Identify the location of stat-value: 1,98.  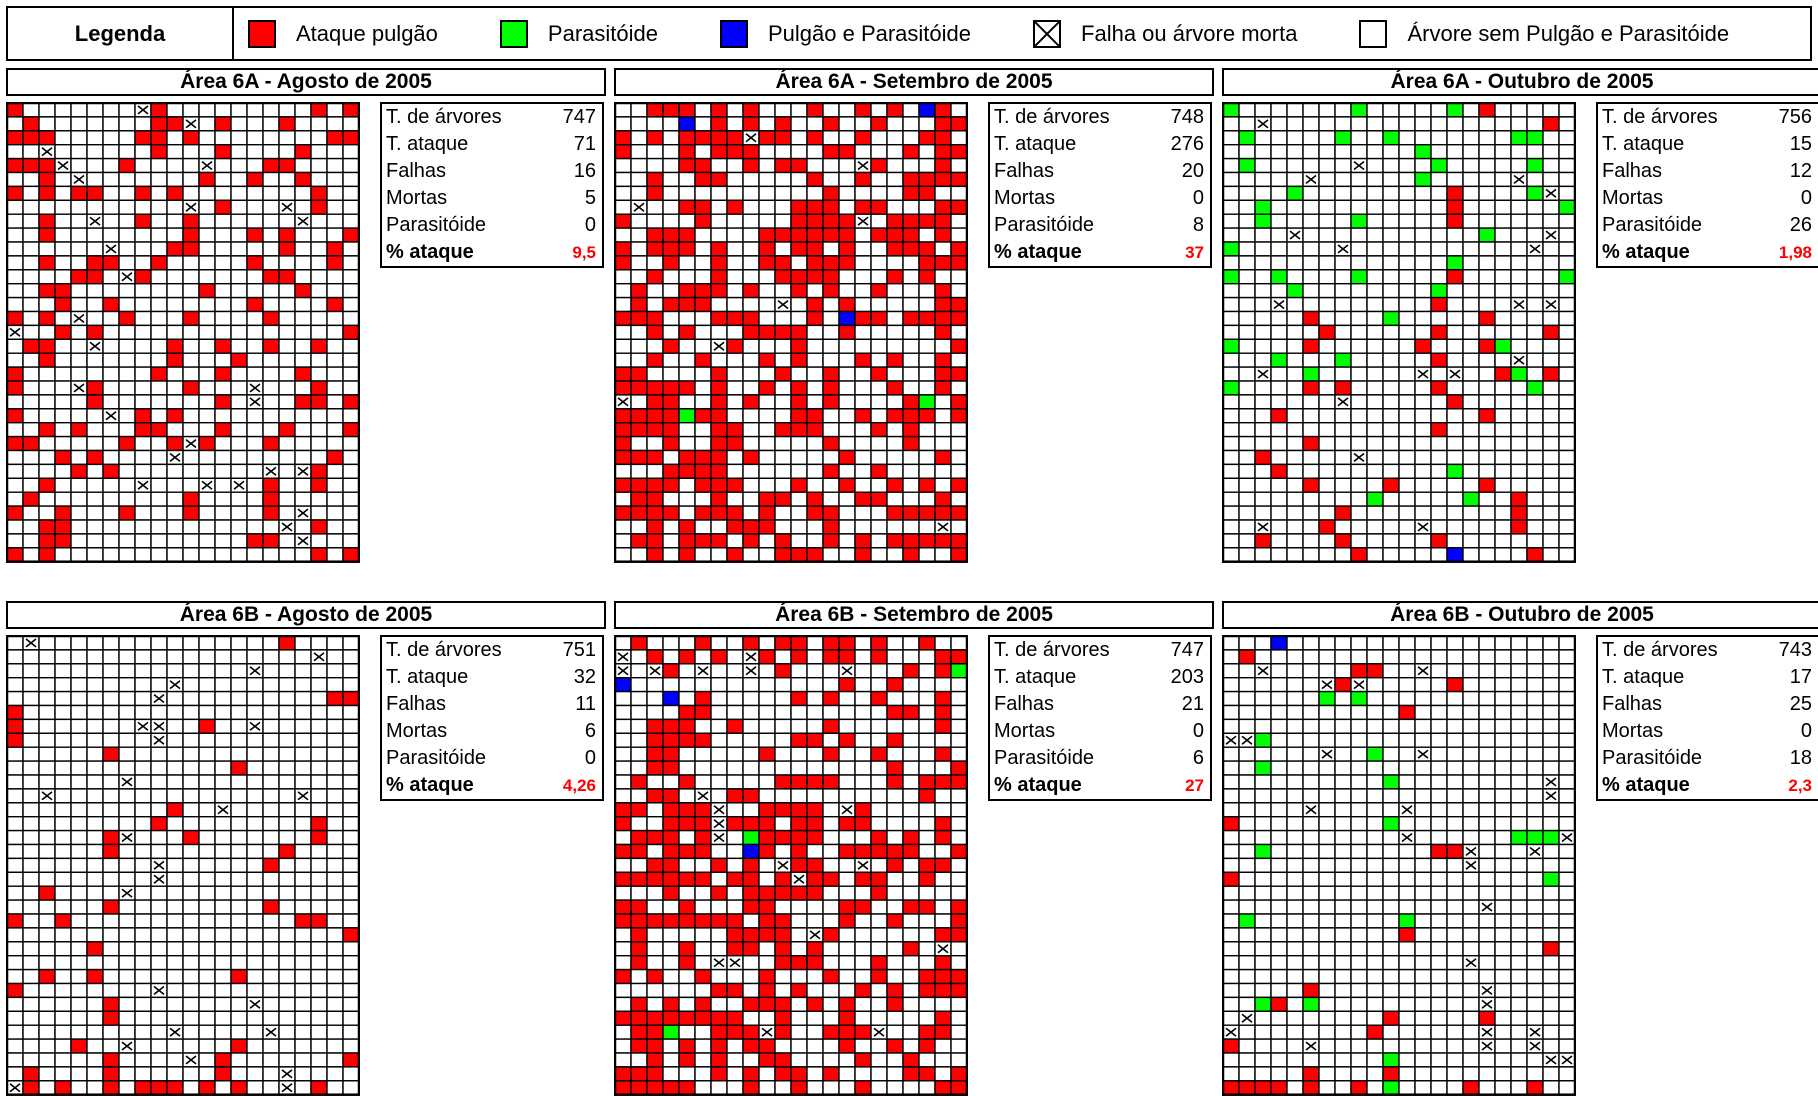
(1795, 252).